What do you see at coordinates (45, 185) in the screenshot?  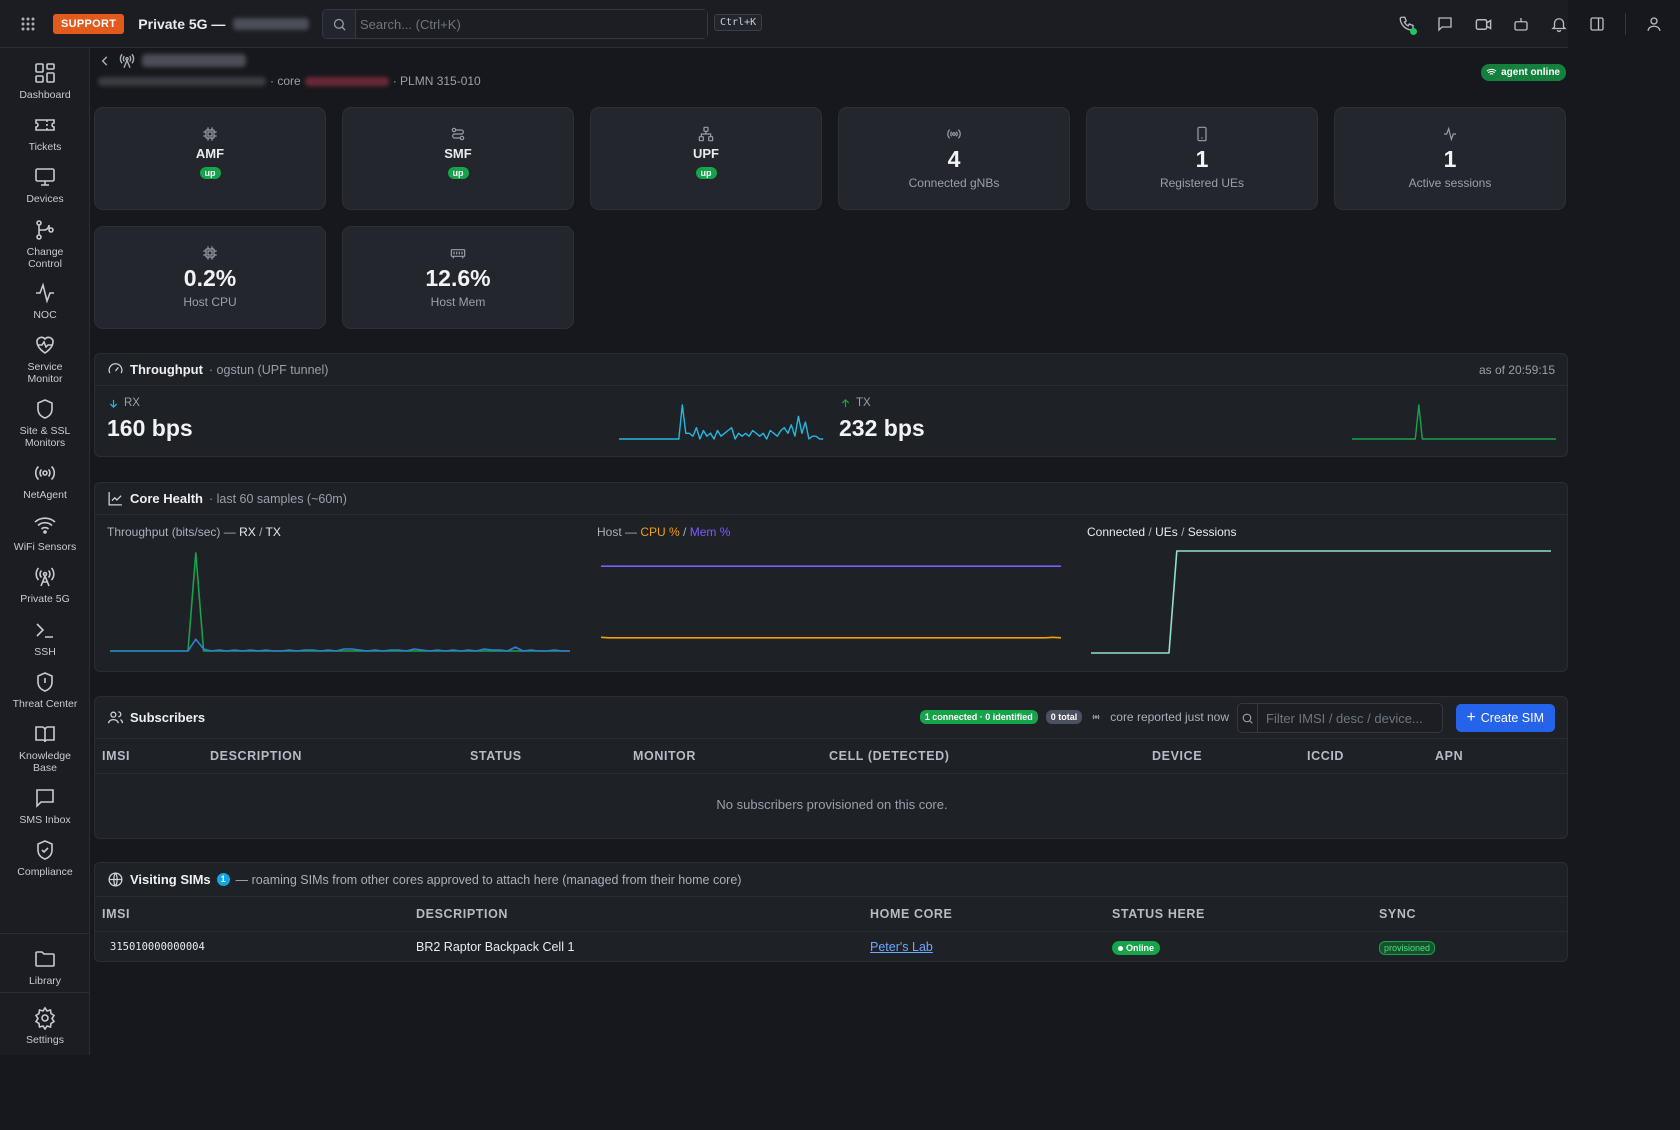 I see `sidebar-item-devices: Devices` at bounding box center [45, 185].